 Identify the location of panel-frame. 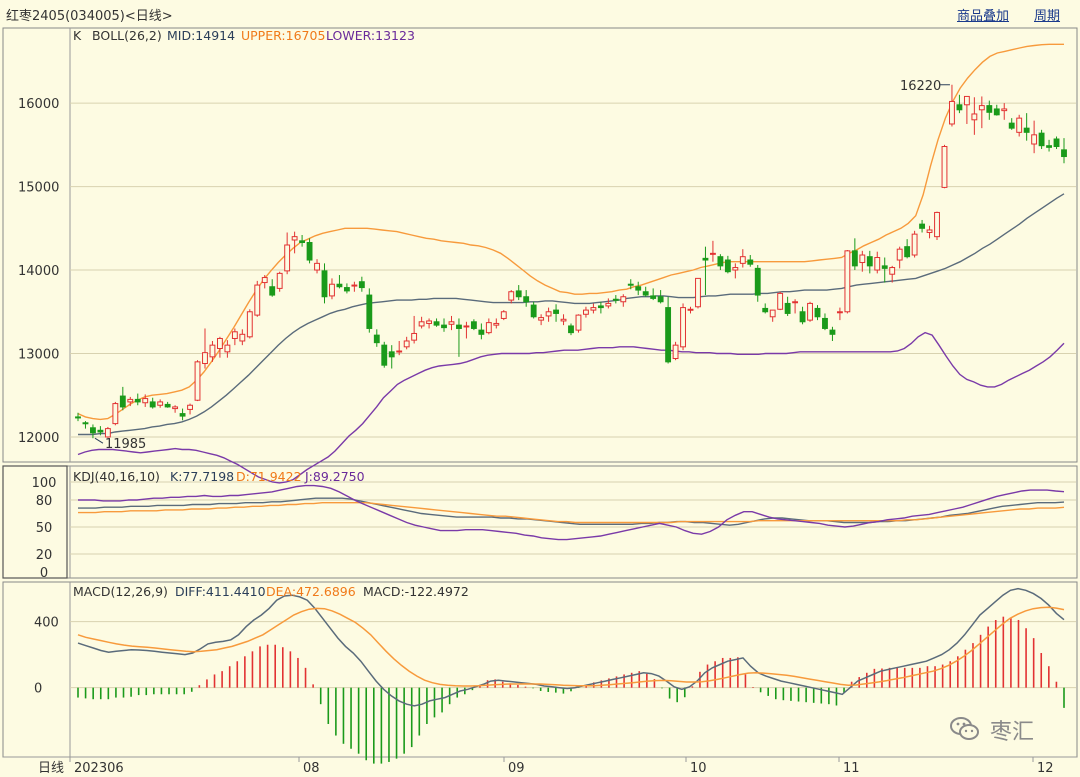
(540, 522).